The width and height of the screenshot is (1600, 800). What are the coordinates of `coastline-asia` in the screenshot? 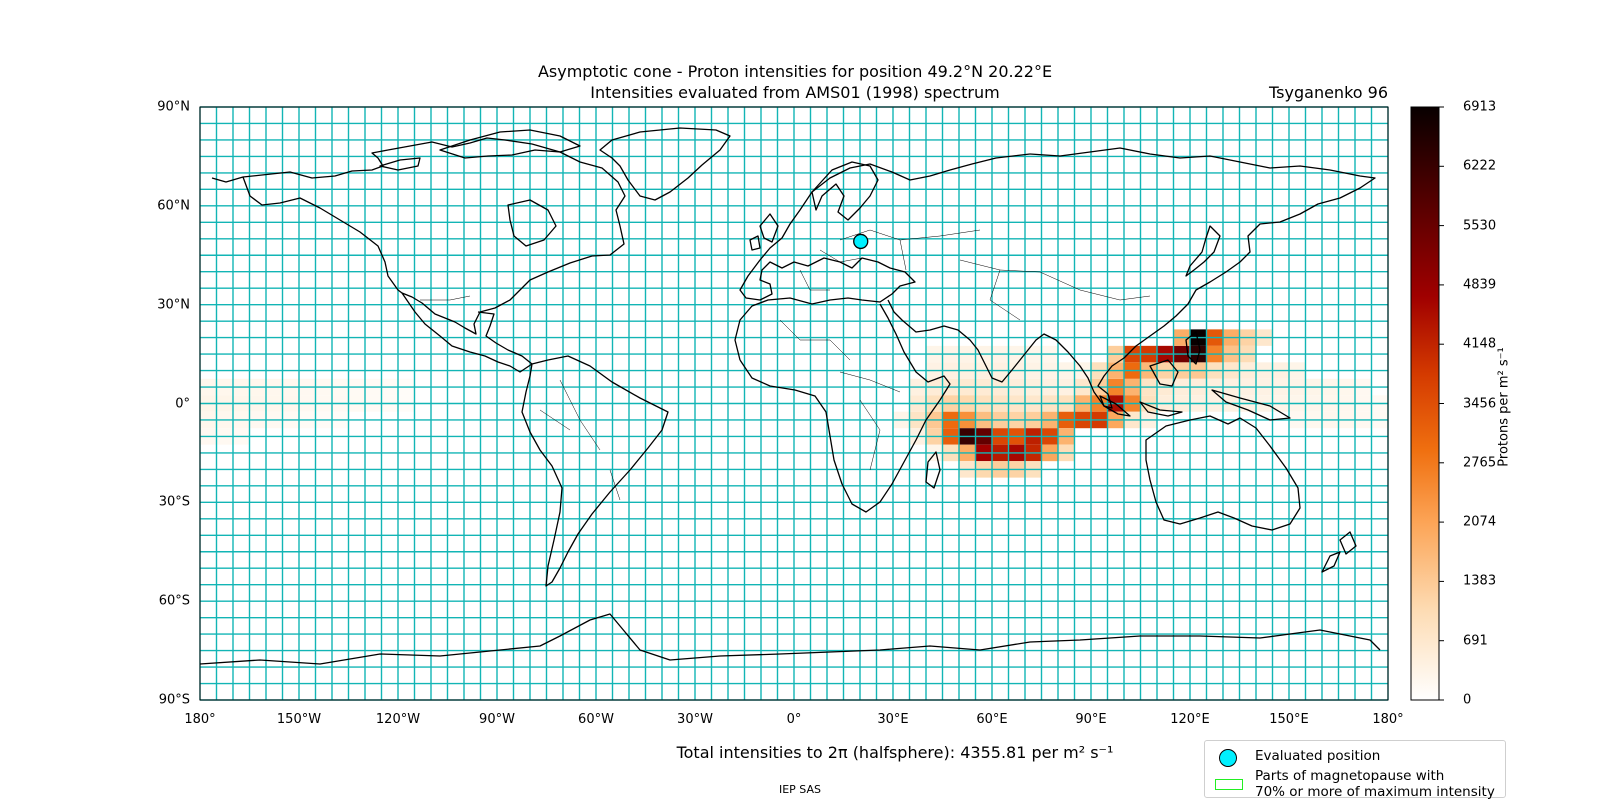 It's located at (1131, 278).